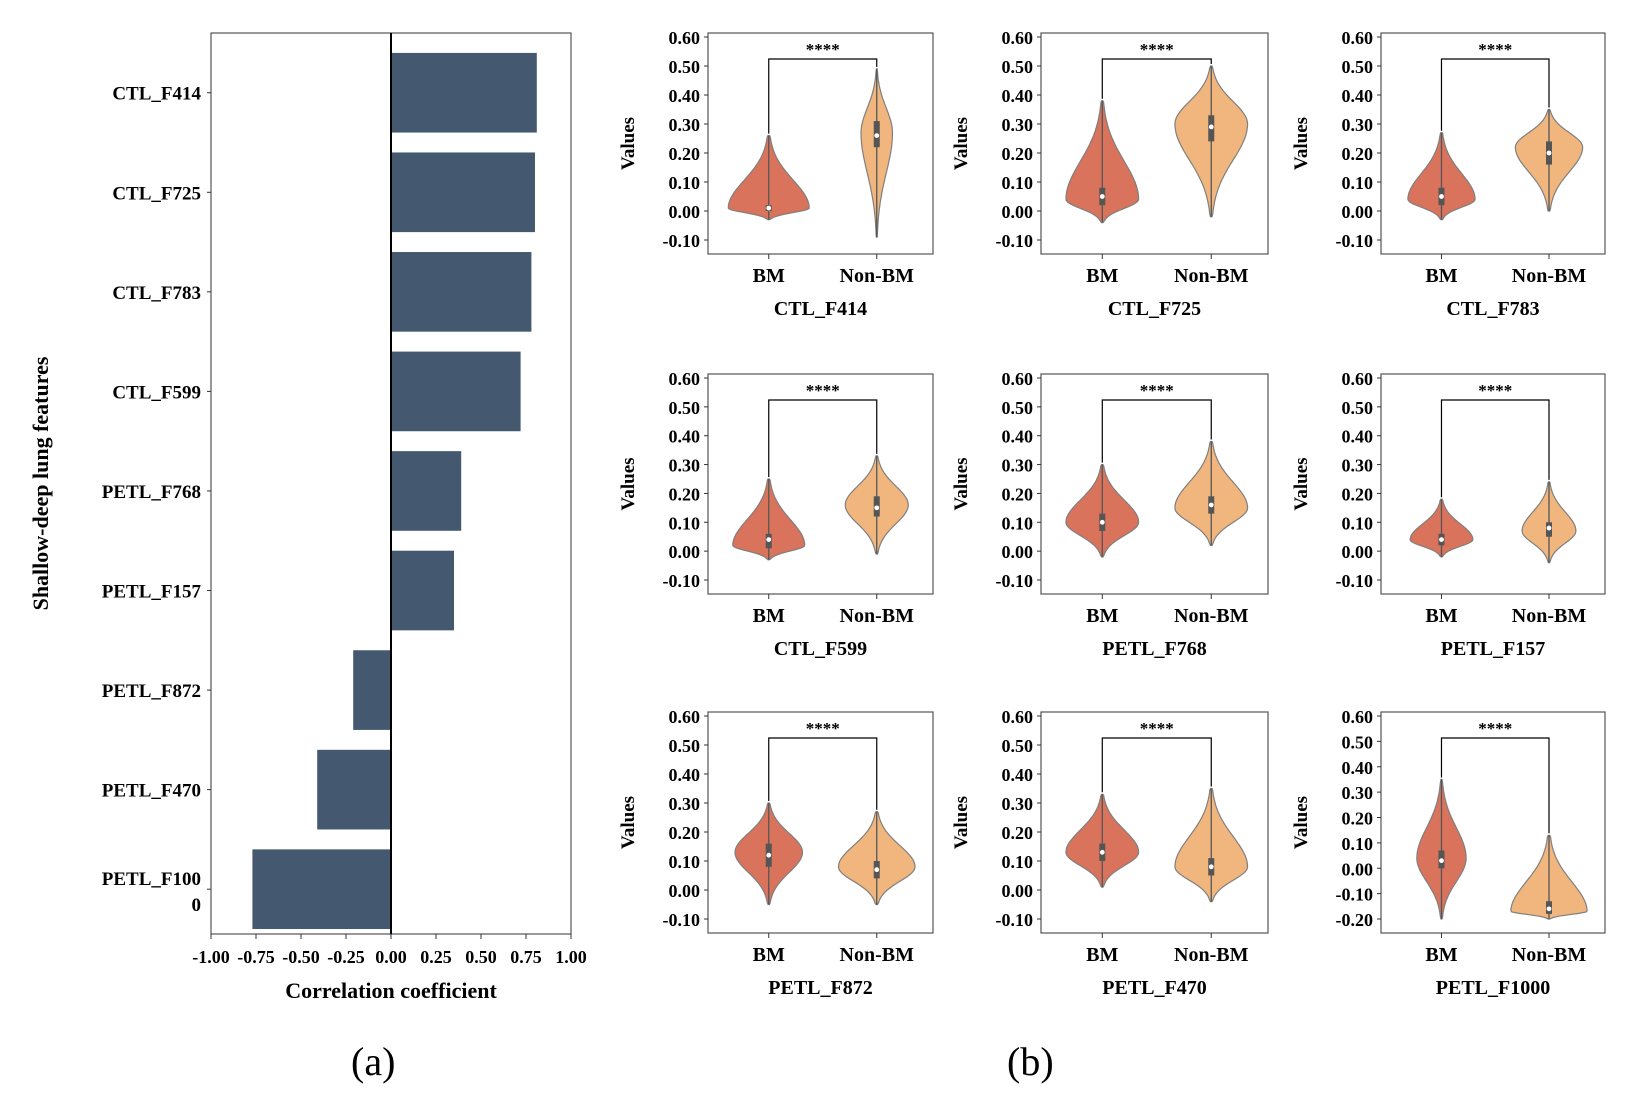 Image resolution: width=1632 pixels, height=1098 pixels. What do you see at coordinates (526, 957) in the screenshot?
I see `x-tick-label: 0.75` at bounding box center [526, 957].